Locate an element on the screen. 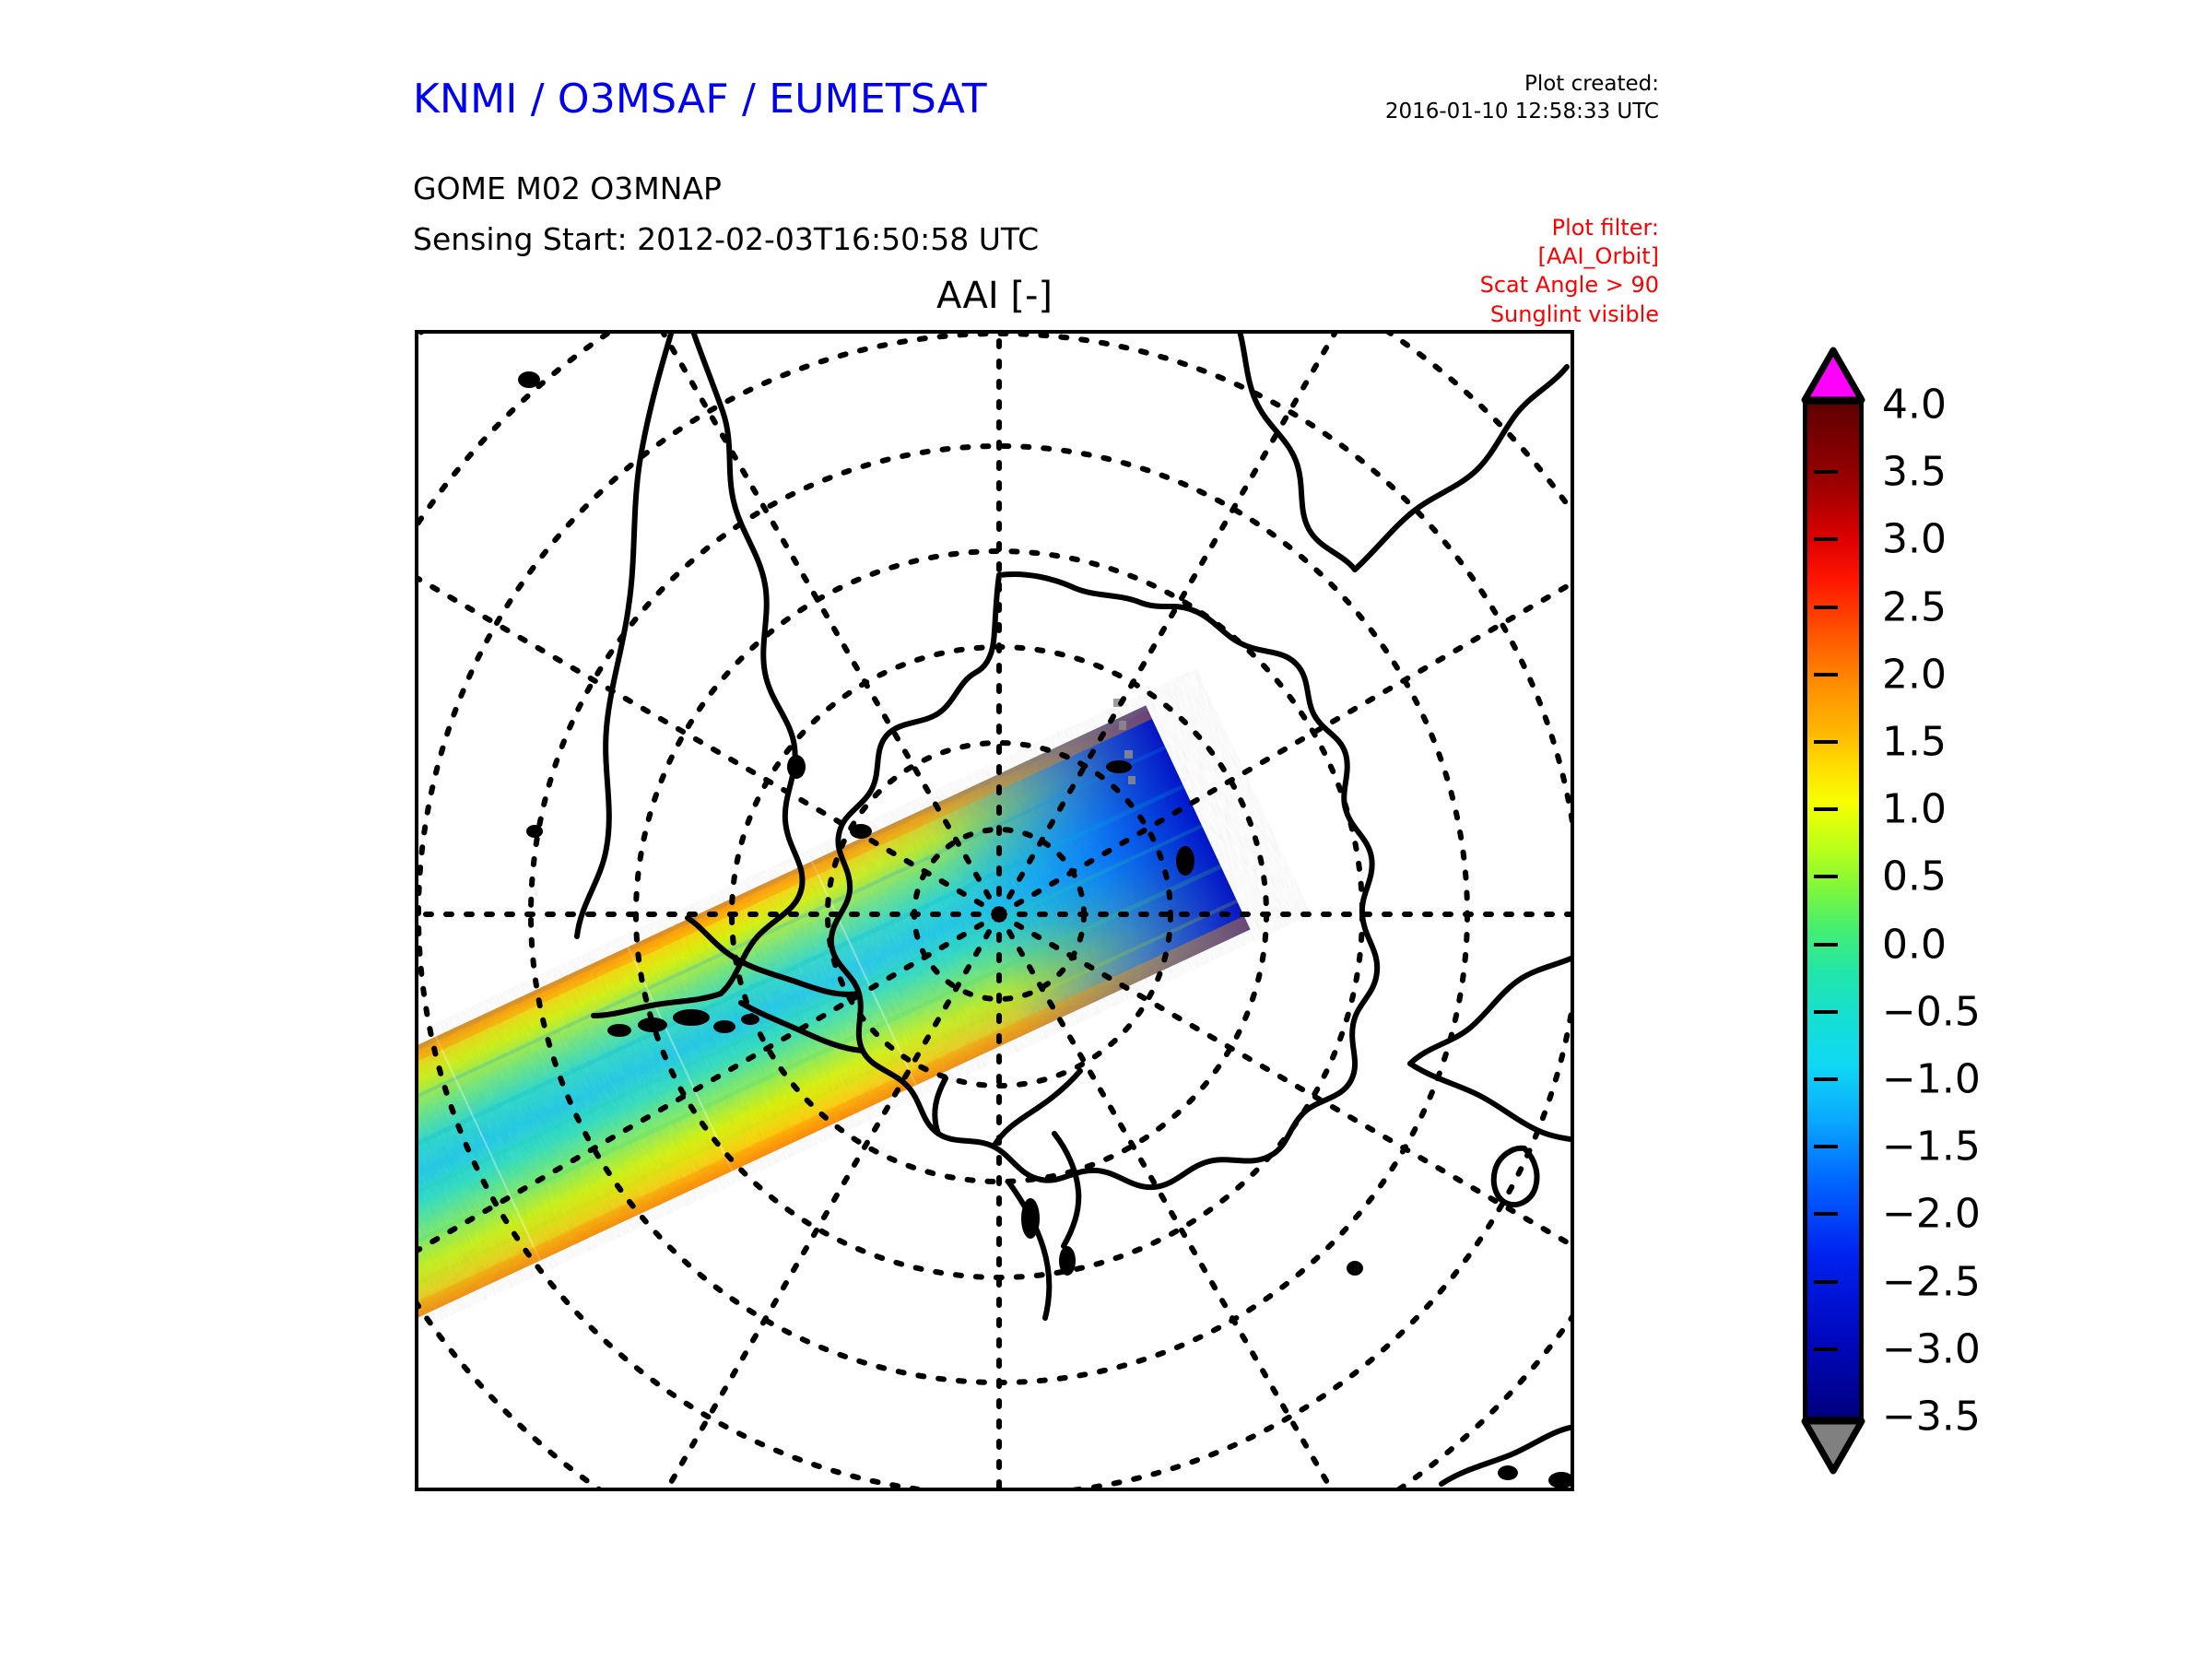  coastline-peninsula is located at coordinates (773, 956).